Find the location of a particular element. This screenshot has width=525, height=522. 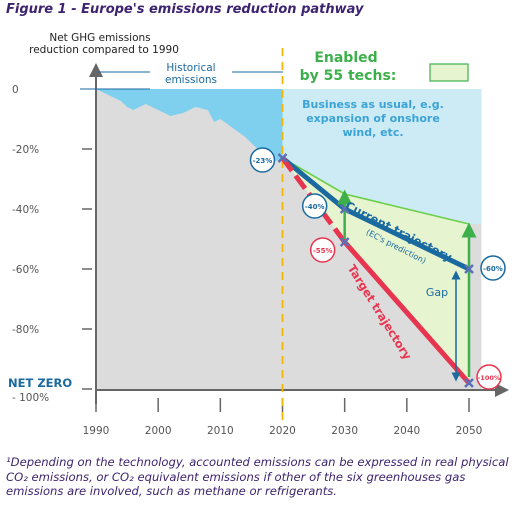

y-tick-label: -40% is located at coordinates (25, 210).